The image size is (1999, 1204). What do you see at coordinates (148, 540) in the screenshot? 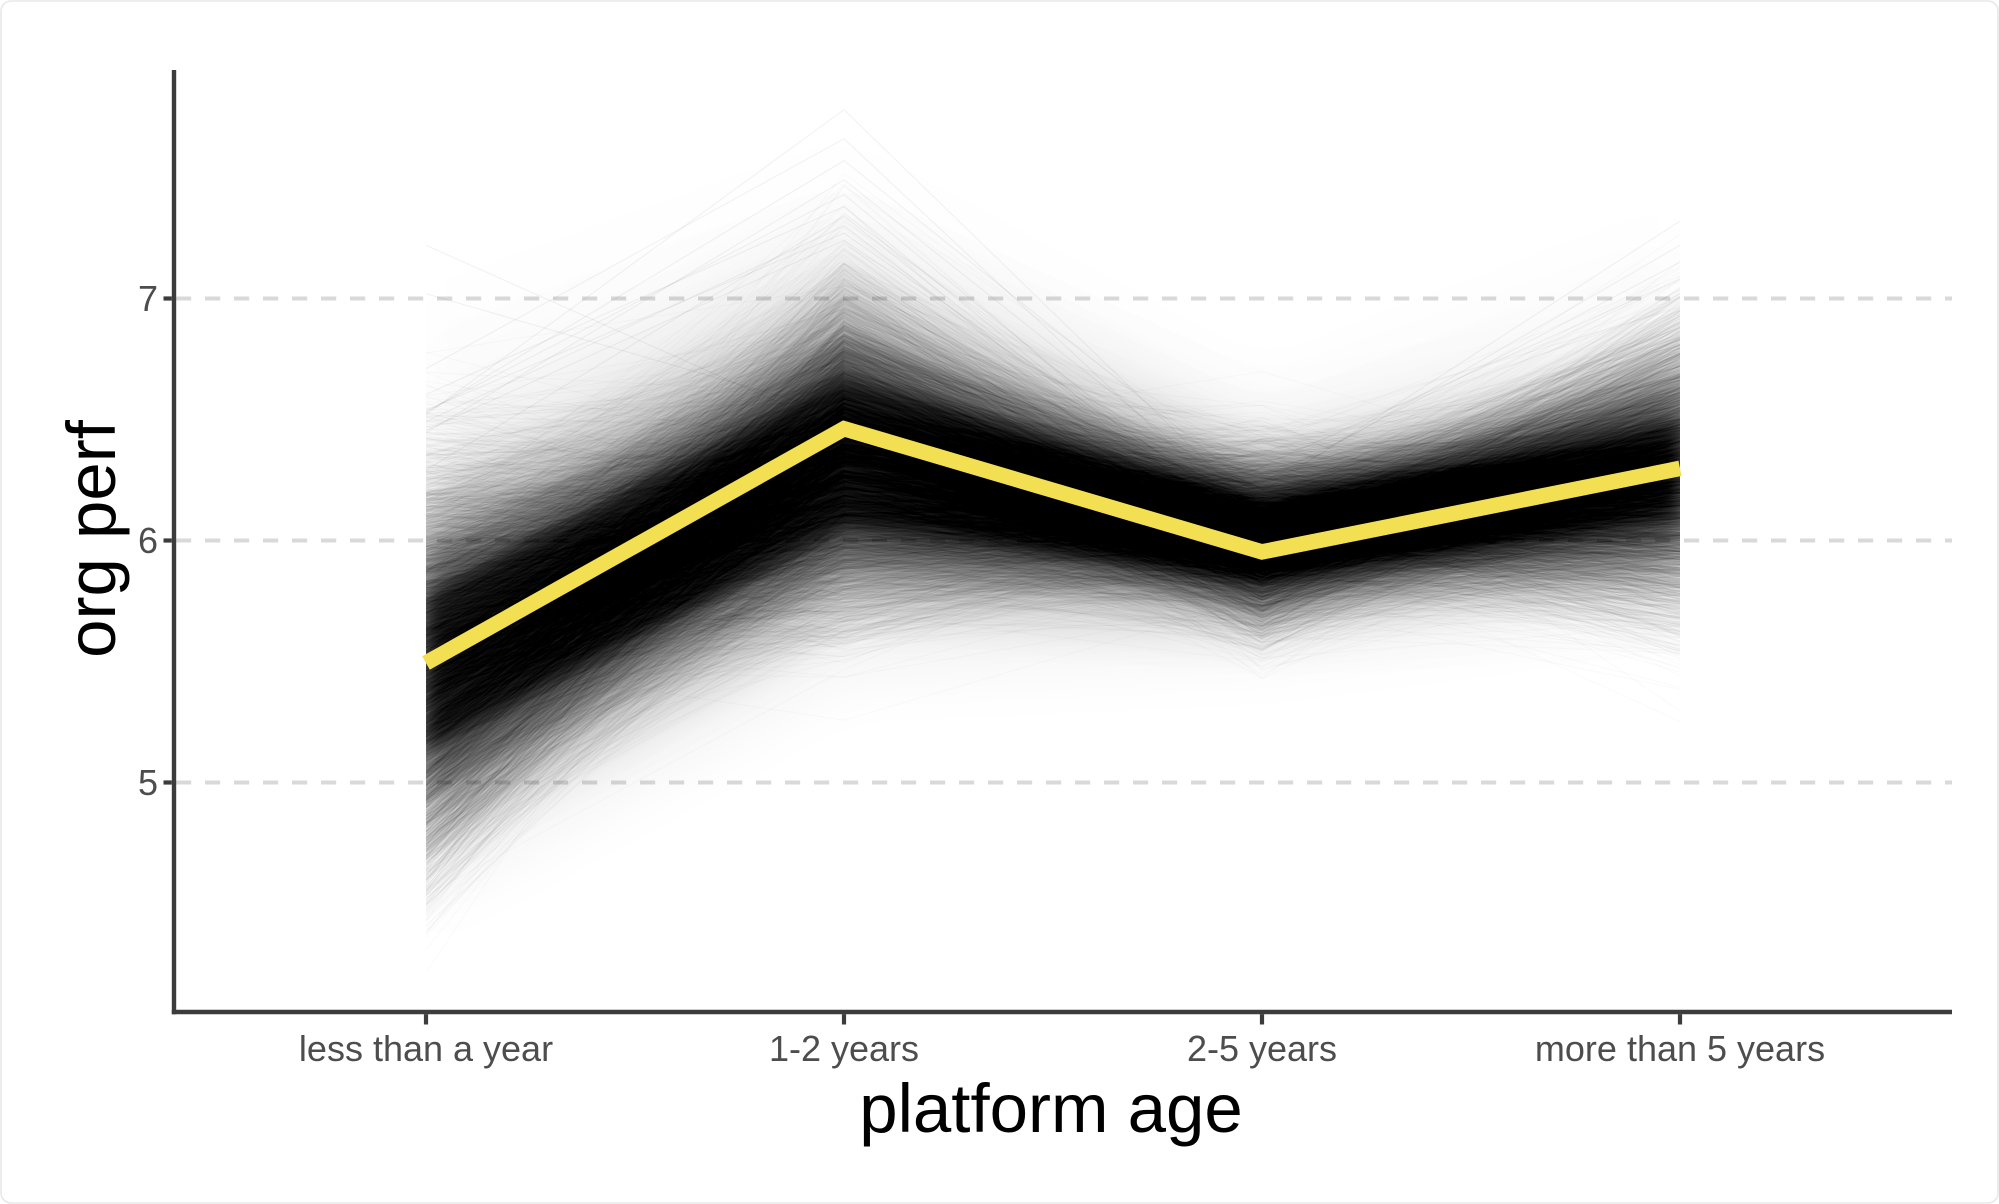
I see `svg-text: 6` at bounding box center [148, 540].